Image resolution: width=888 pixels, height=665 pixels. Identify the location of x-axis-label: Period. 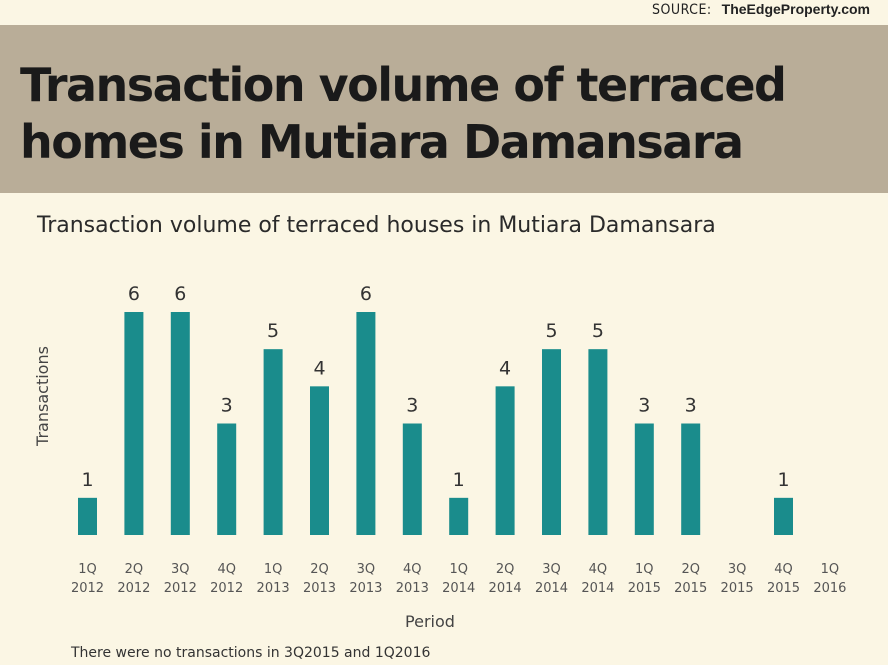
(430, 621).